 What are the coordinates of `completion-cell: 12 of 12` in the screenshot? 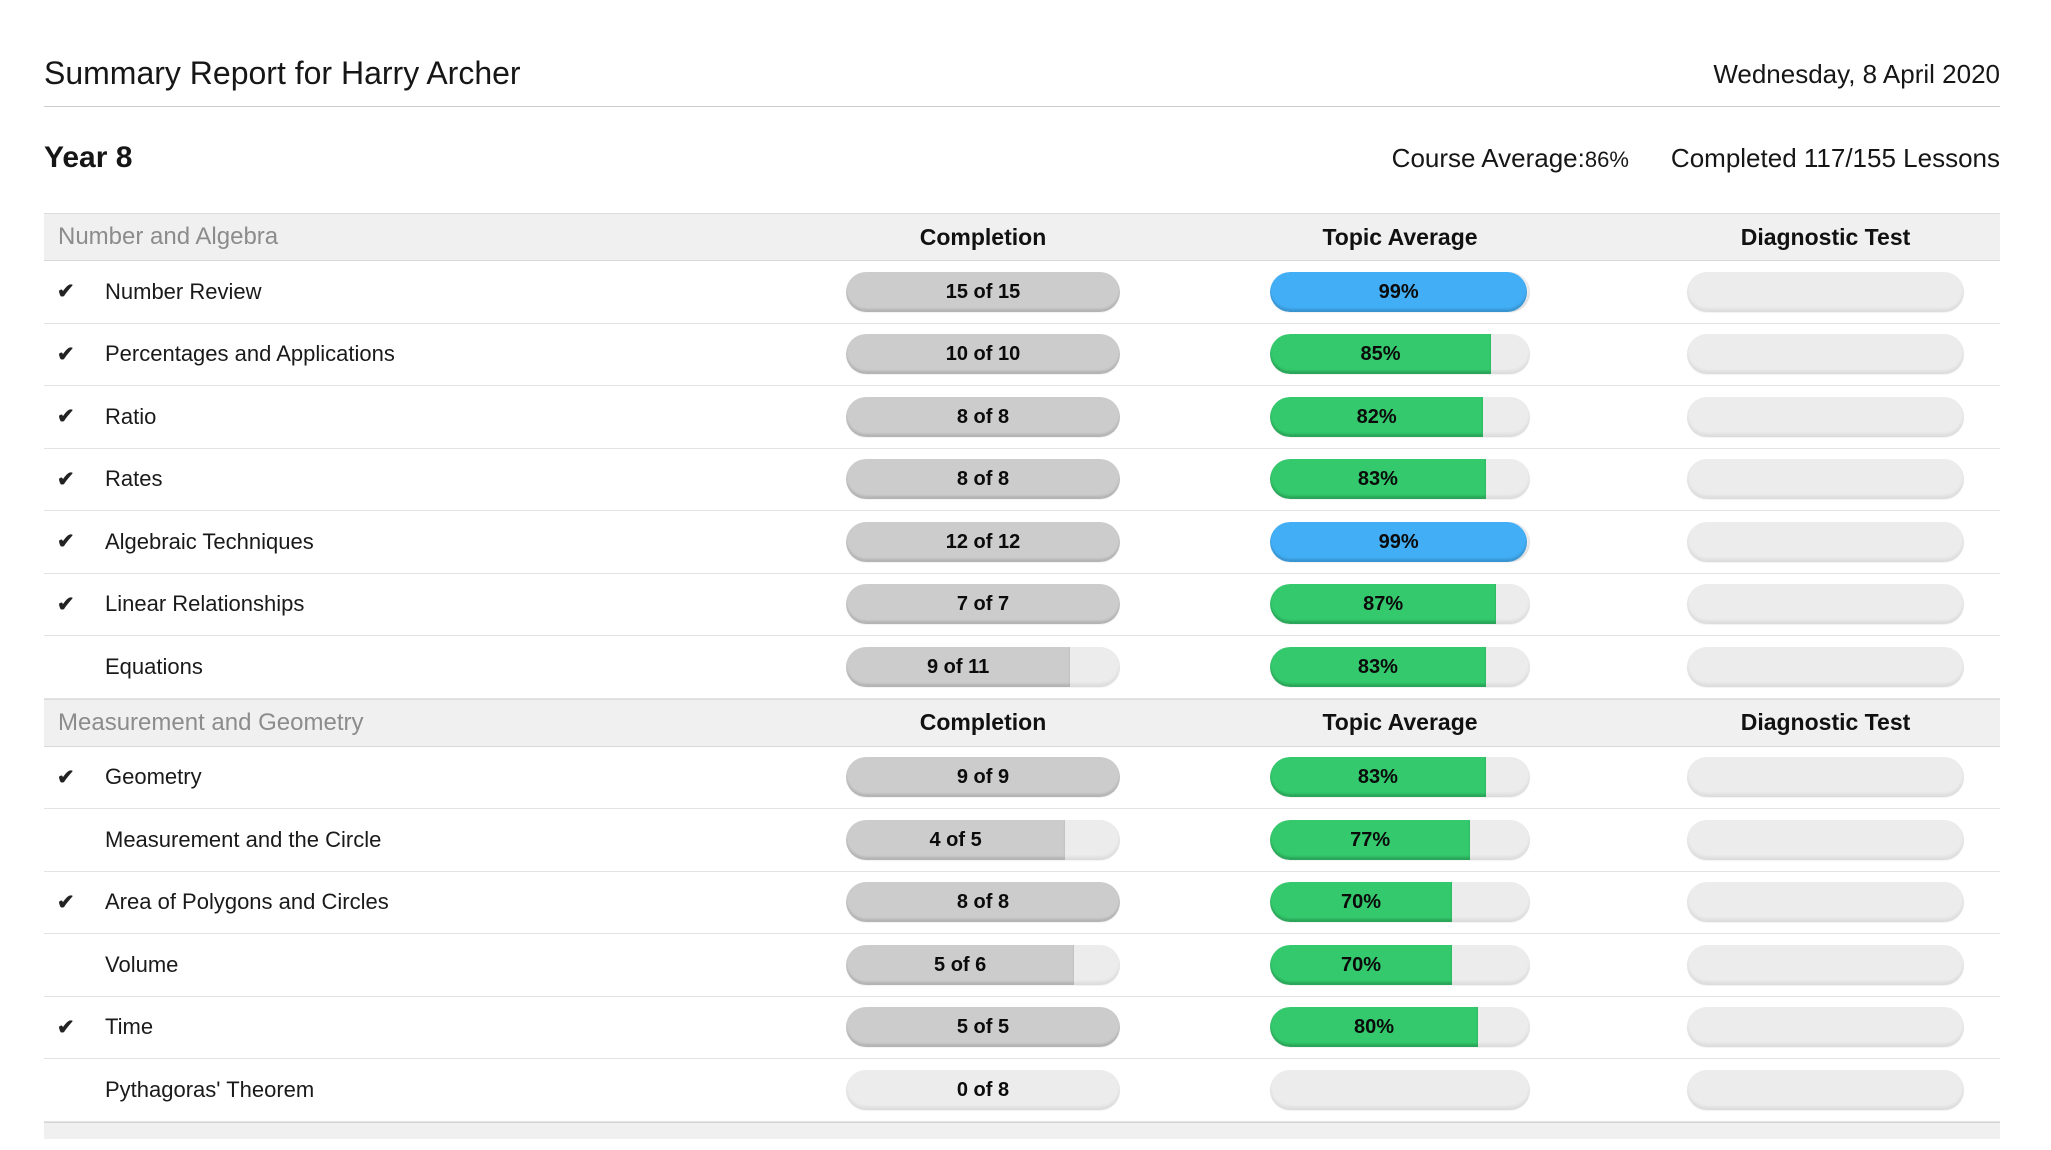 It's located at (983, 541).